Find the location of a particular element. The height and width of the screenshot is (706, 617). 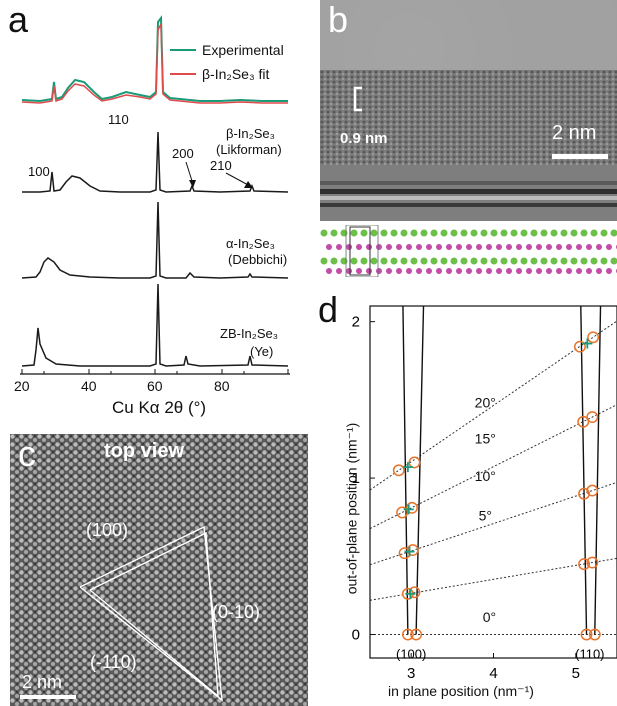

panel-b-letter: b is located at coordinates (338, 20).